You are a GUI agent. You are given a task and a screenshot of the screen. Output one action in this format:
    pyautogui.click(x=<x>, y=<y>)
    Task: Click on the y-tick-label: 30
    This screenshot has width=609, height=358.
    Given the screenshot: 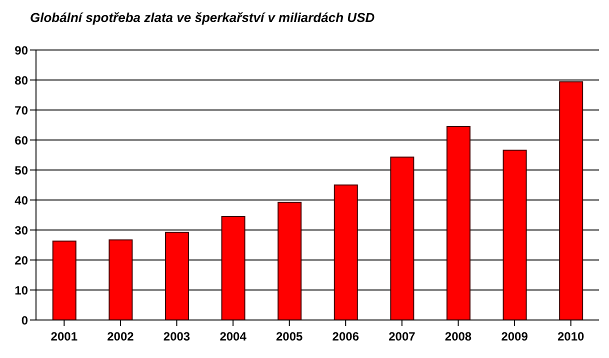 What is the action you would take?
    pyautogui.click(x=21, y=230)
    